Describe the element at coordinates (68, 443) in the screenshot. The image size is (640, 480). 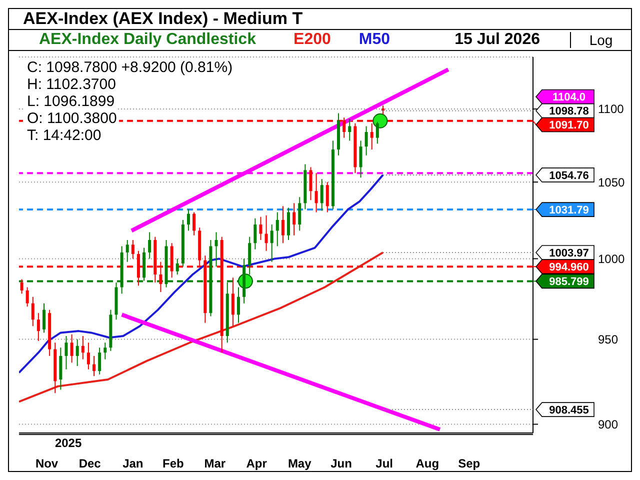
I see `text: 2025` at that location.